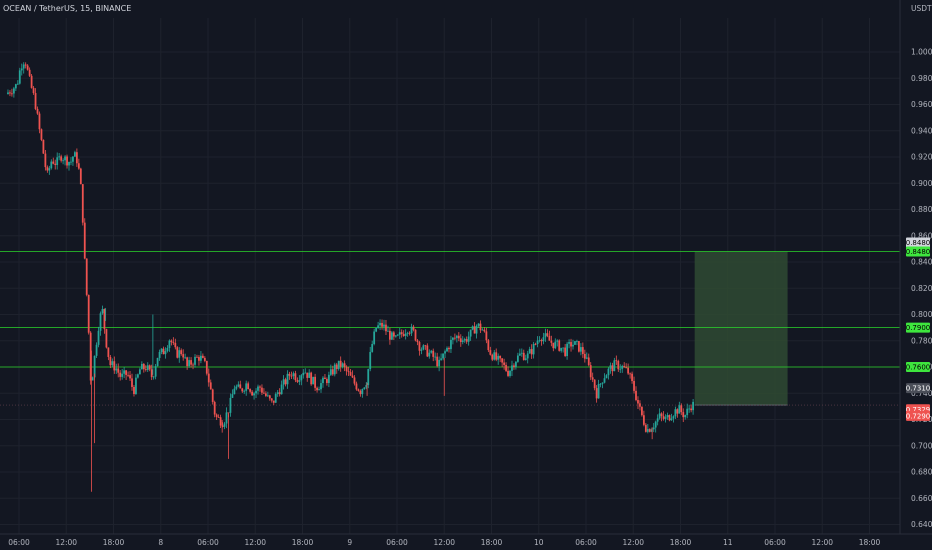 The width and height of the screenshot is (932, 550). Describe the element at coordinates (918, 388) in the screenshot. I see `current-price-tag-bg` at that location.